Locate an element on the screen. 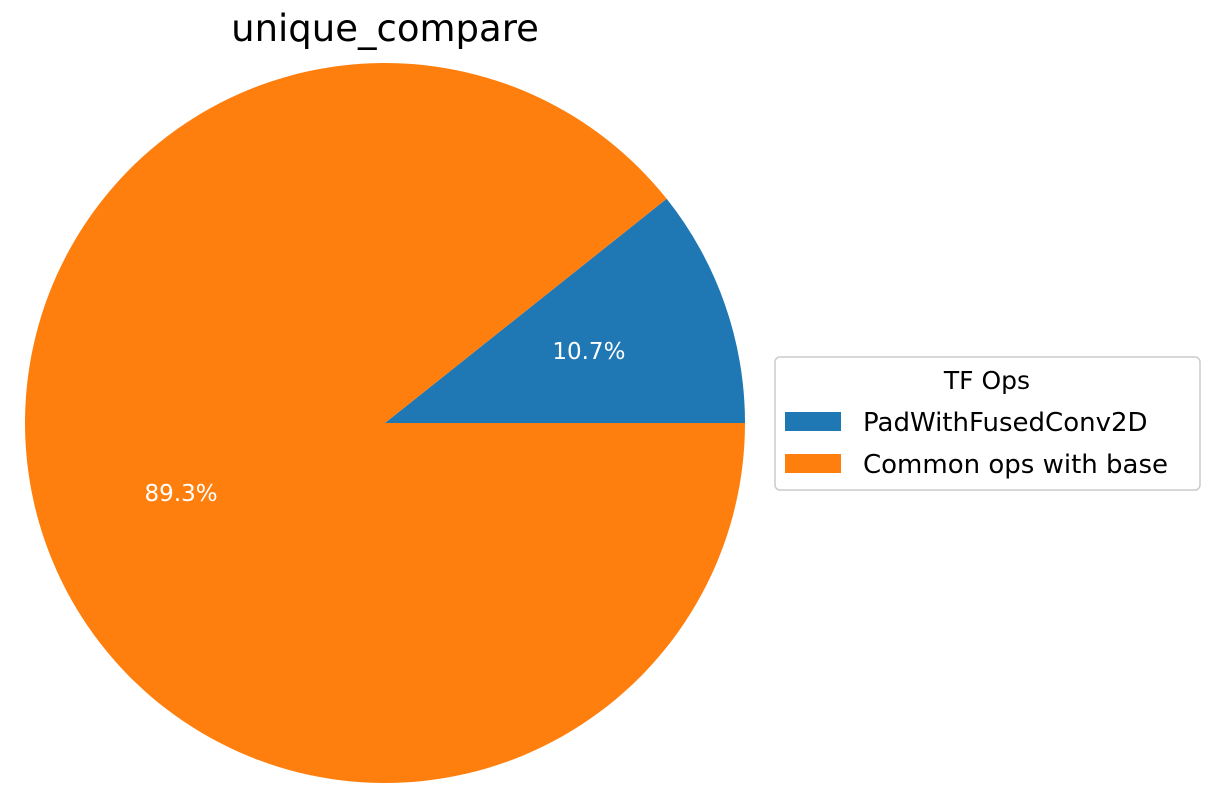  legend-label-padwithfusedconv2d: PadWithFusedConv2D is located at coordinates (1005, 423).